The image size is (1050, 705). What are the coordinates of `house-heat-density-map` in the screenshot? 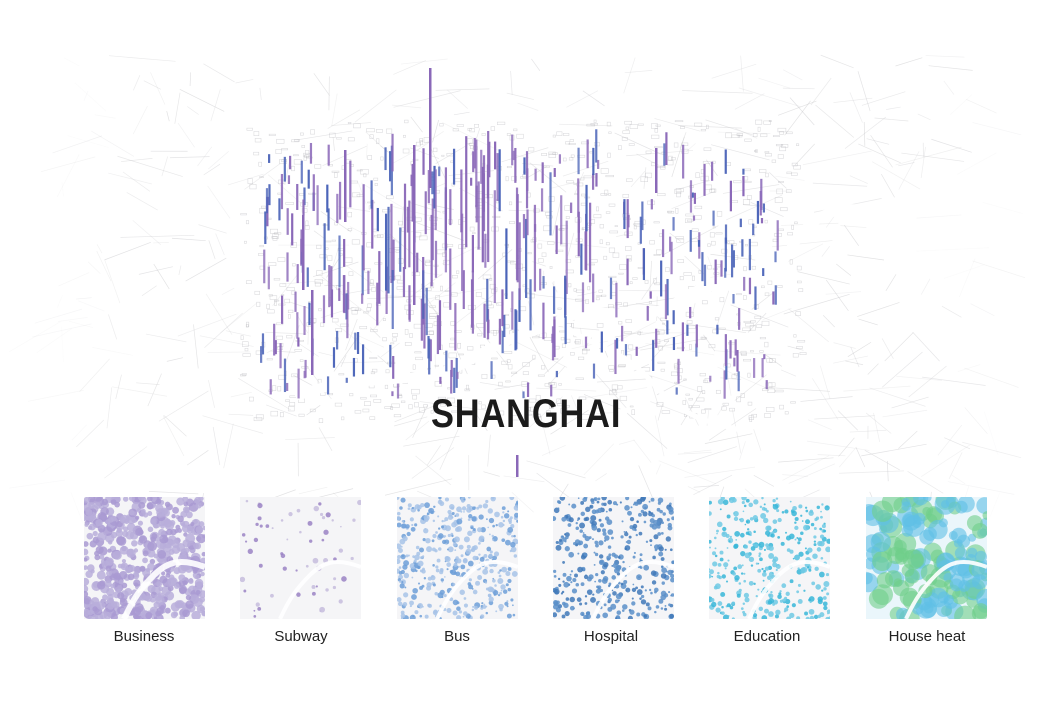 It's located at (926, 558).